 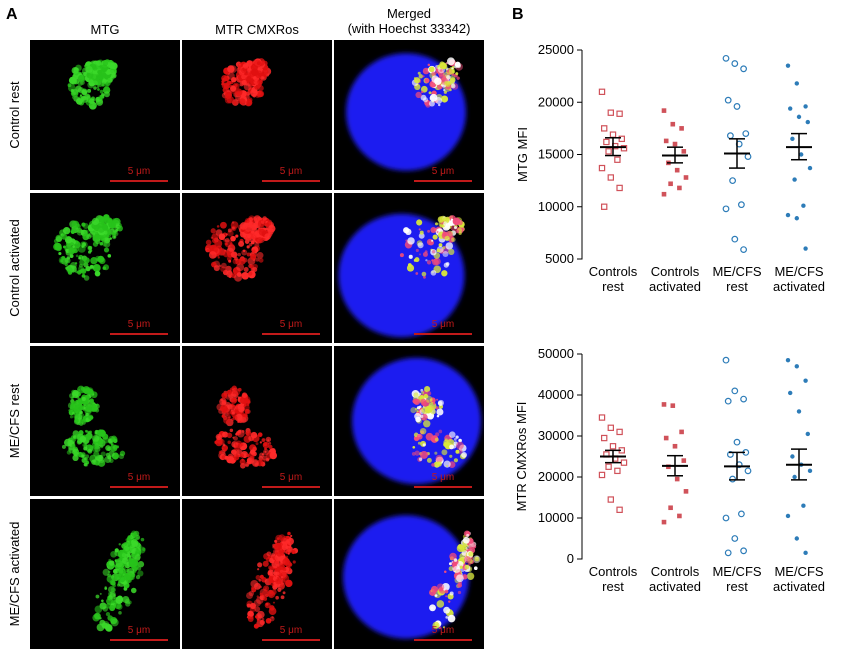 I want to click on column-header-2: Merged (with Hoechst 33342), so click(x=409, y=21).